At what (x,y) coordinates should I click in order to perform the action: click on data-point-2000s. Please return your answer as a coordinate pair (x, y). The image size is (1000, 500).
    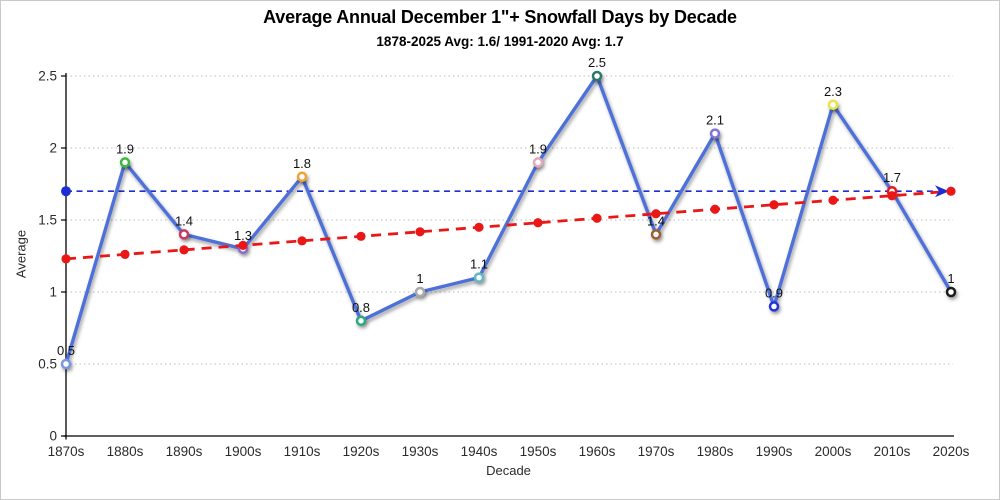
    Looking at the image, I should click on (833, 105).